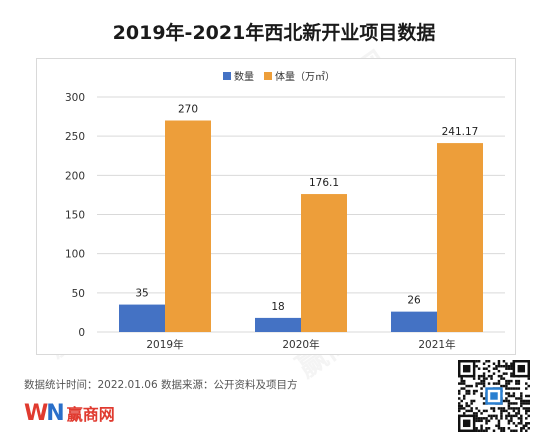 This screenshot has width=548, height=443. Describe the element at coordinates (277, 307) in the screenshot. I see `data-label: 18` at that location.